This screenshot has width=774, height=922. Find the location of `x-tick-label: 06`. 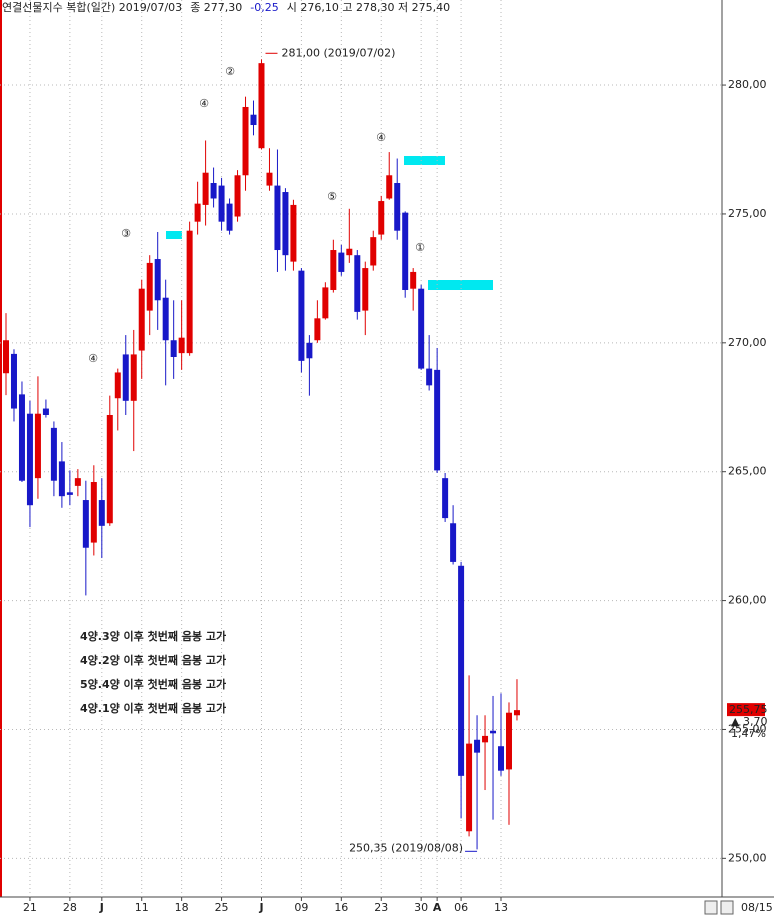

x-tick-label: 06 is located at coordinates (461, 907).